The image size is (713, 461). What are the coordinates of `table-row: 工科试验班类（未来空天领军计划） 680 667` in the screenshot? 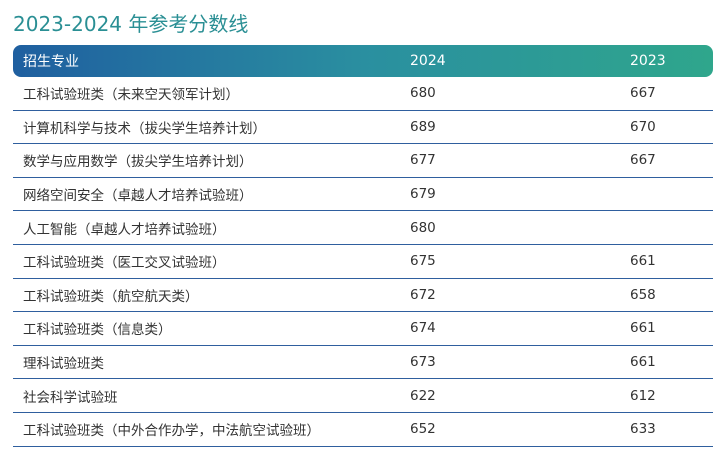 It's located at (363, 94).